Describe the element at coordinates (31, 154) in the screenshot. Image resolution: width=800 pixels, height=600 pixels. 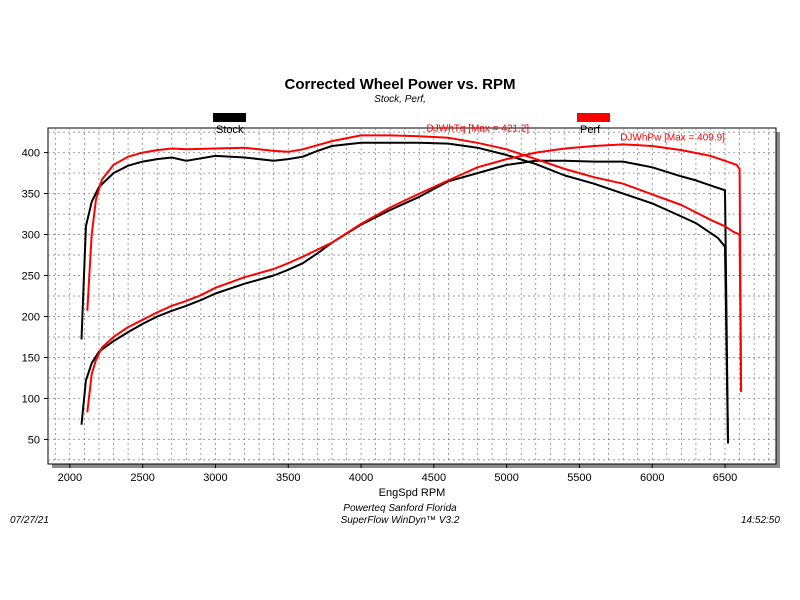
I see `y-tick-label: 400` at that location.